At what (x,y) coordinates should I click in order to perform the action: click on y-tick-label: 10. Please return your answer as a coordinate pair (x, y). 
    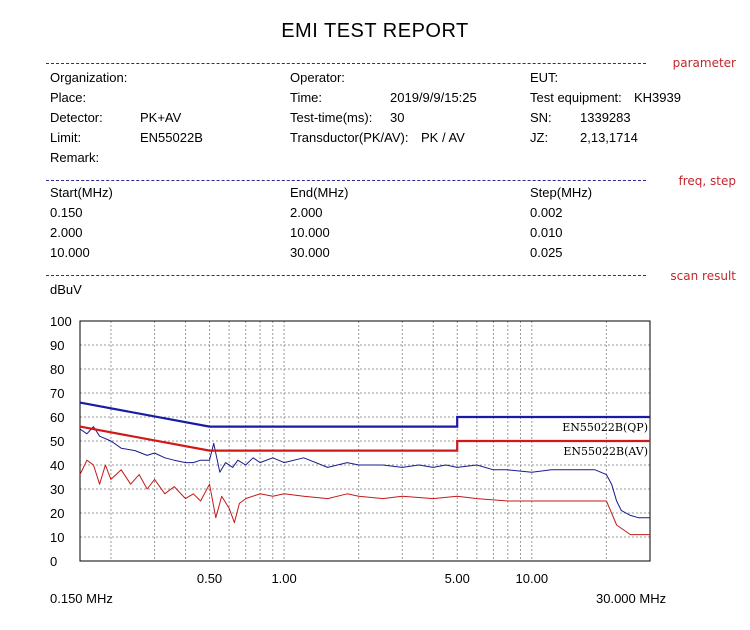
    Looking at the image, I should click on (57, 537).